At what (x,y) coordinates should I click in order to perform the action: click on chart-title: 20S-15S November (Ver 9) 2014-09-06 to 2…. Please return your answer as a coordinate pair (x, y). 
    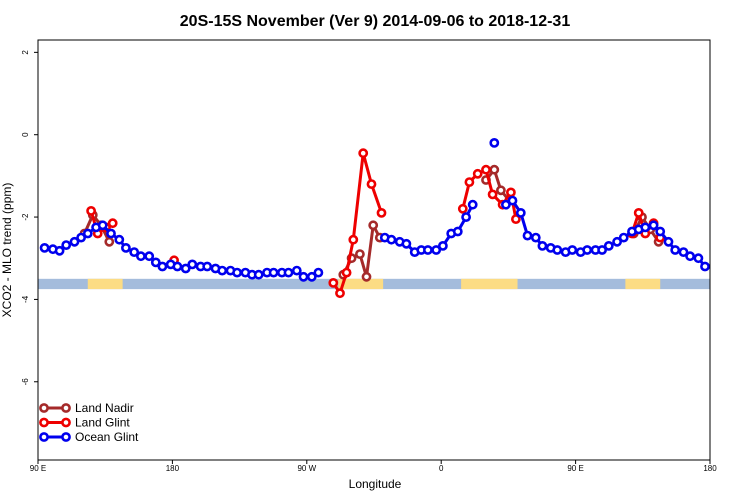
    Looking at the image, I should click on (375, 21).